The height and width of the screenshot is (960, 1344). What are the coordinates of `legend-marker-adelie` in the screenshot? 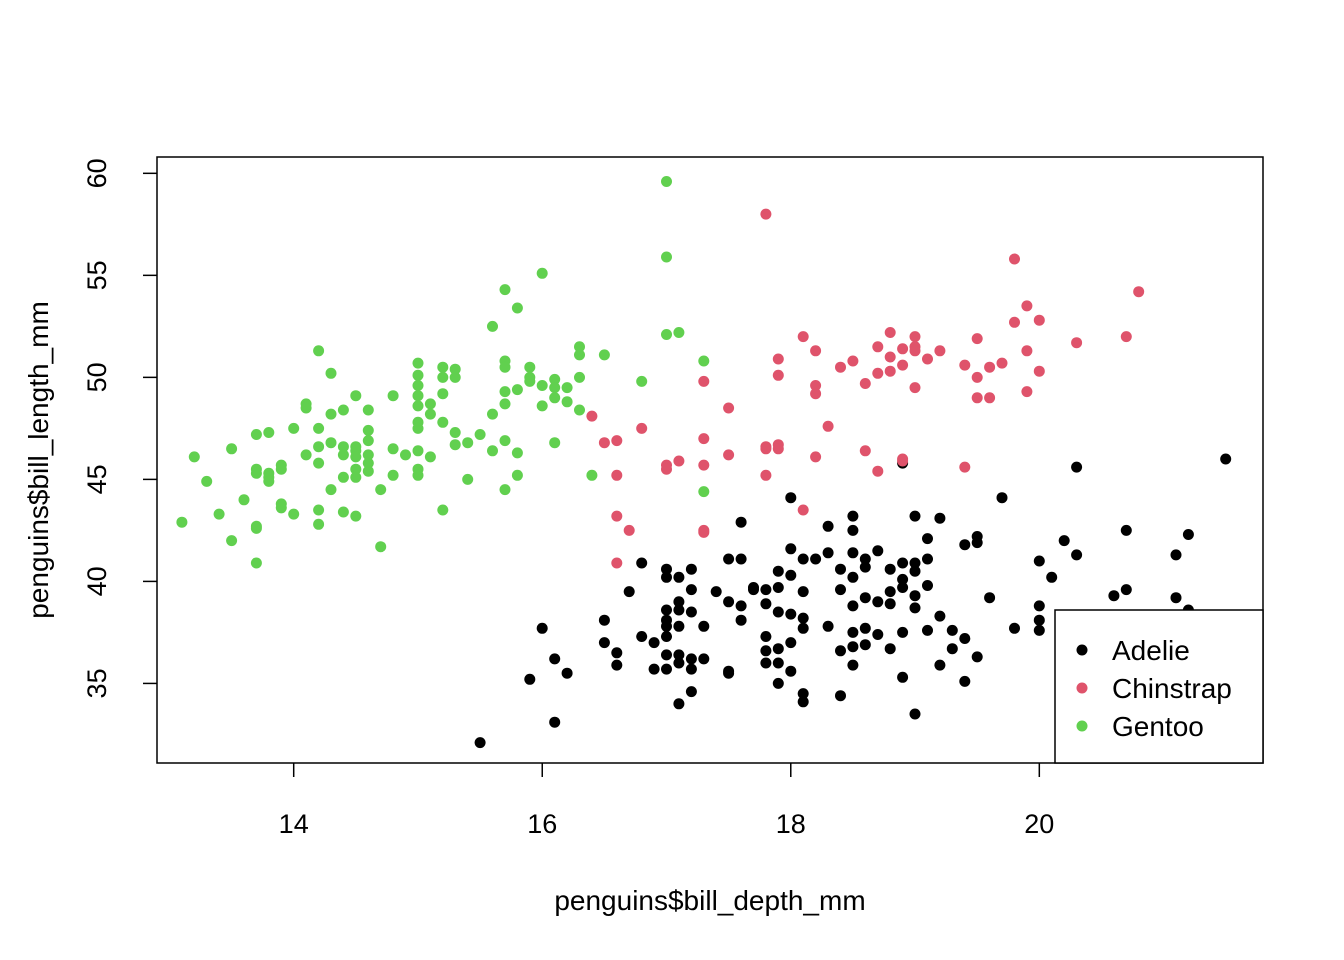 It's located at (1082, 650).